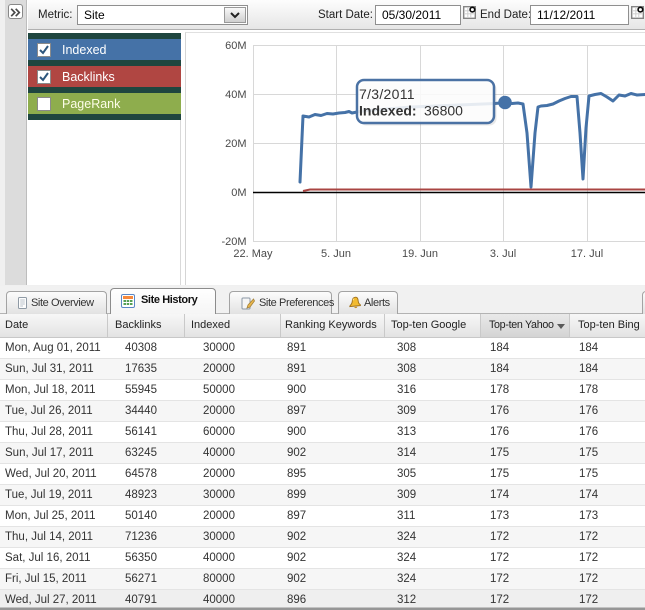 This screenshot has width=645, height=610. What do you see at coordinates (336, 254) in the screenshot?
I see `svg-text: 5. Jun` at bounding box center [336, 254].